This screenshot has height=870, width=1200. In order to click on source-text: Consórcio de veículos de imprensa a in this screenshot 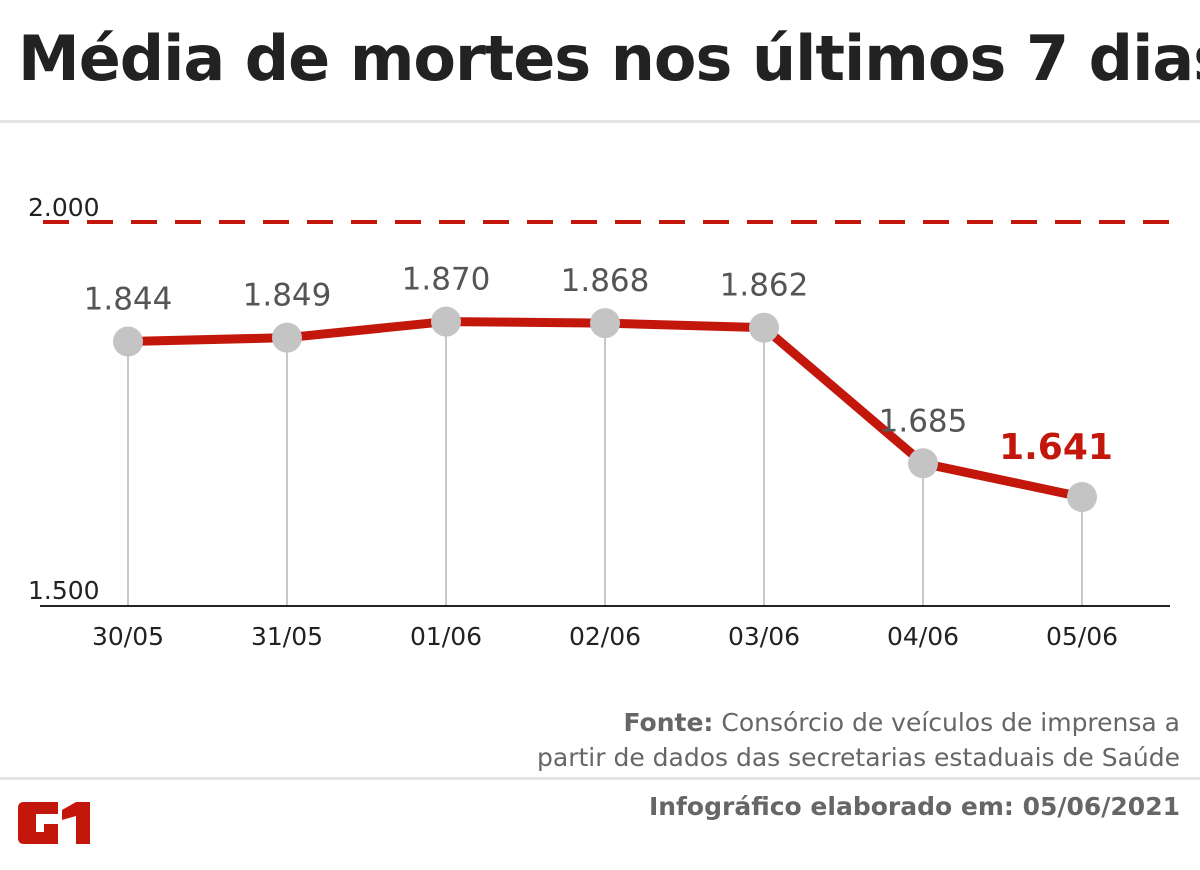, I will do `click(946, 722)`.